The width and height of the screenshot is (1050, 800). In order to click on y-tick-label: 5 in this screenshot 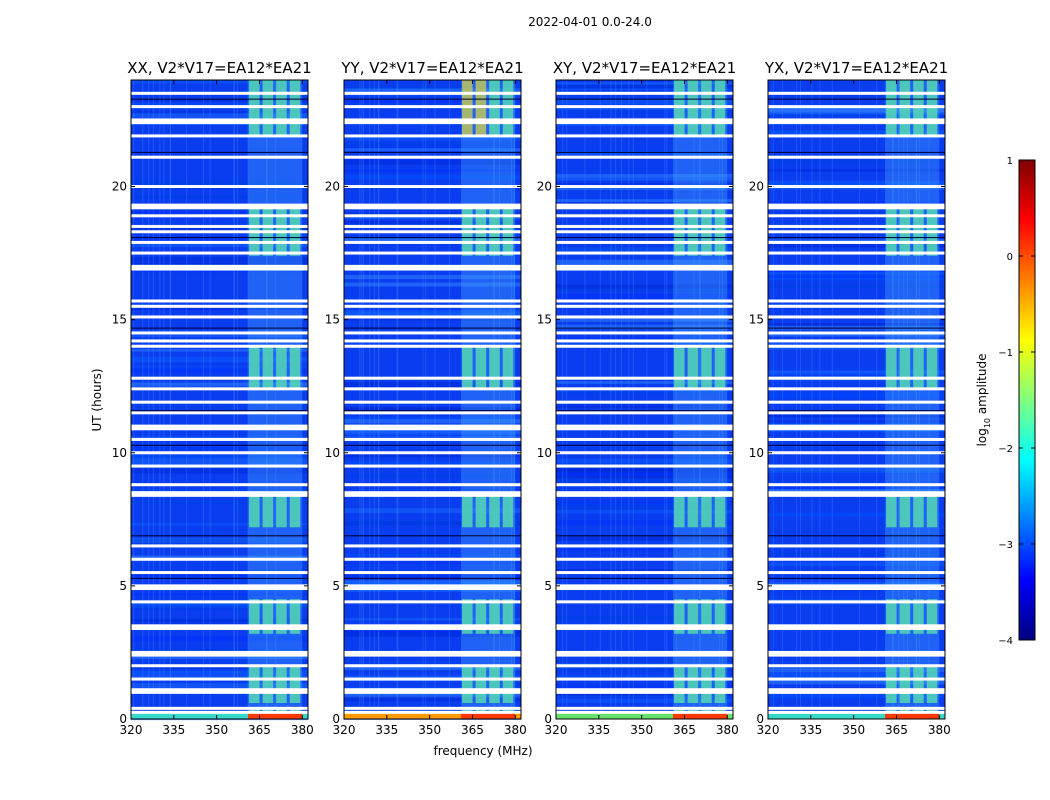, I will do `click(123, 586)`.